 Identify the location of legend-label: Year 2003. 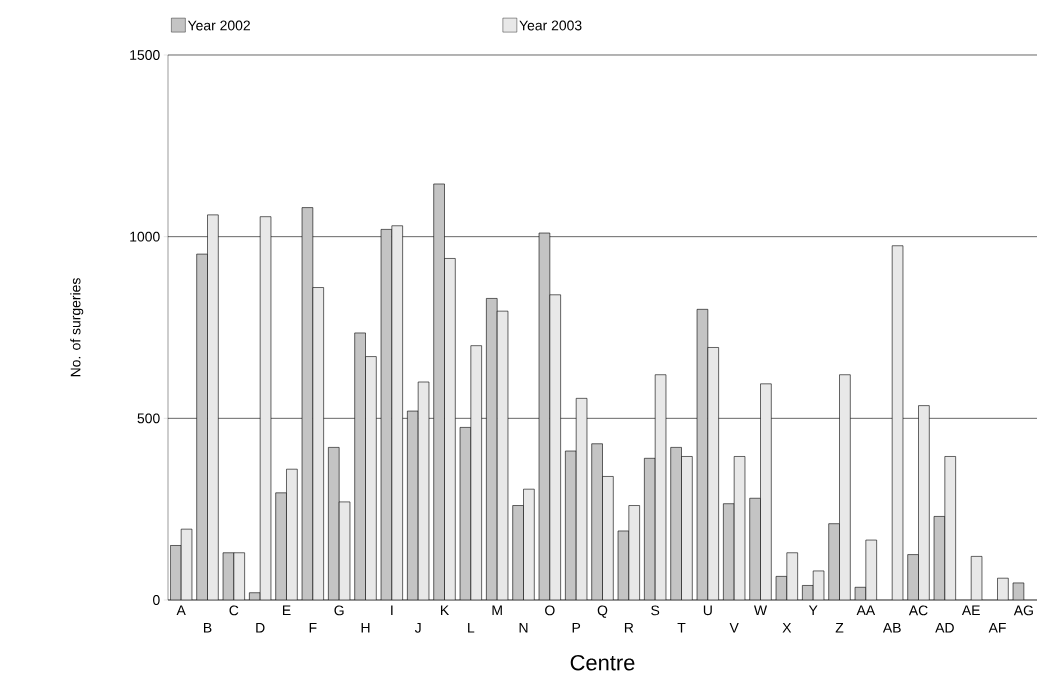
(550, 25).